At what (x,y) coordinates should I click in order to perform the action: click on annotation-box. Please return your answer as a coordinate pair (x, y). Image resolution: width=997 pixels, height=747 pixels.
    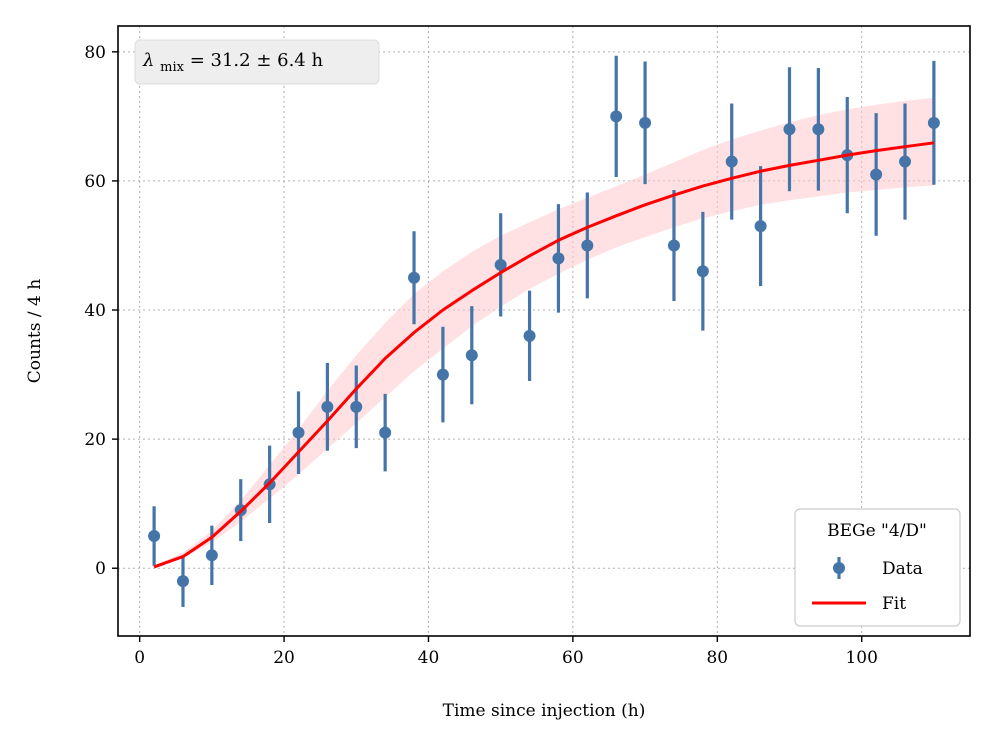
    Looking at the image, I should click on (257, 62).